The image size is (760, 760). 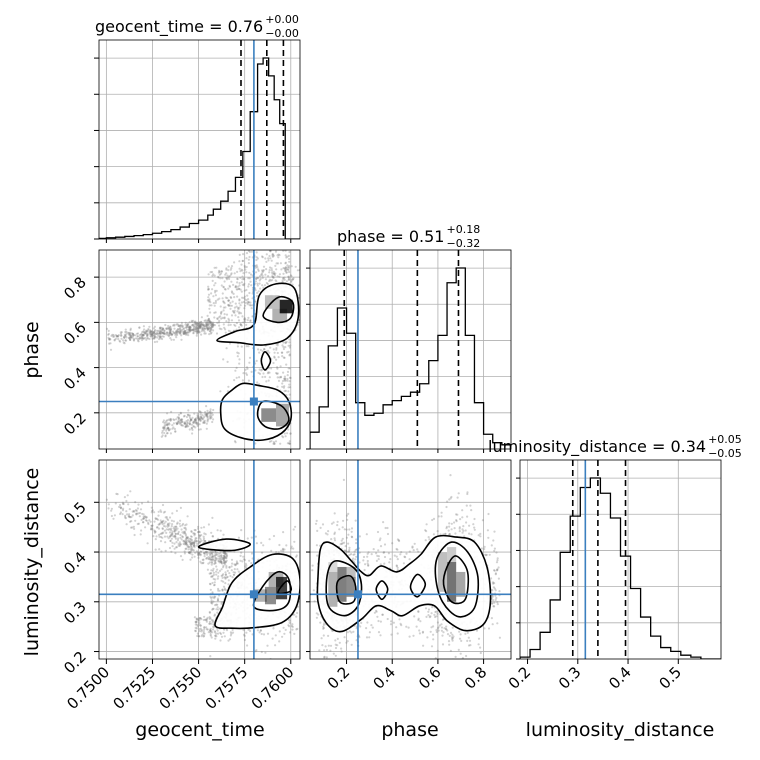 I want to click on histogram-bar, so click(x=351, y=391).